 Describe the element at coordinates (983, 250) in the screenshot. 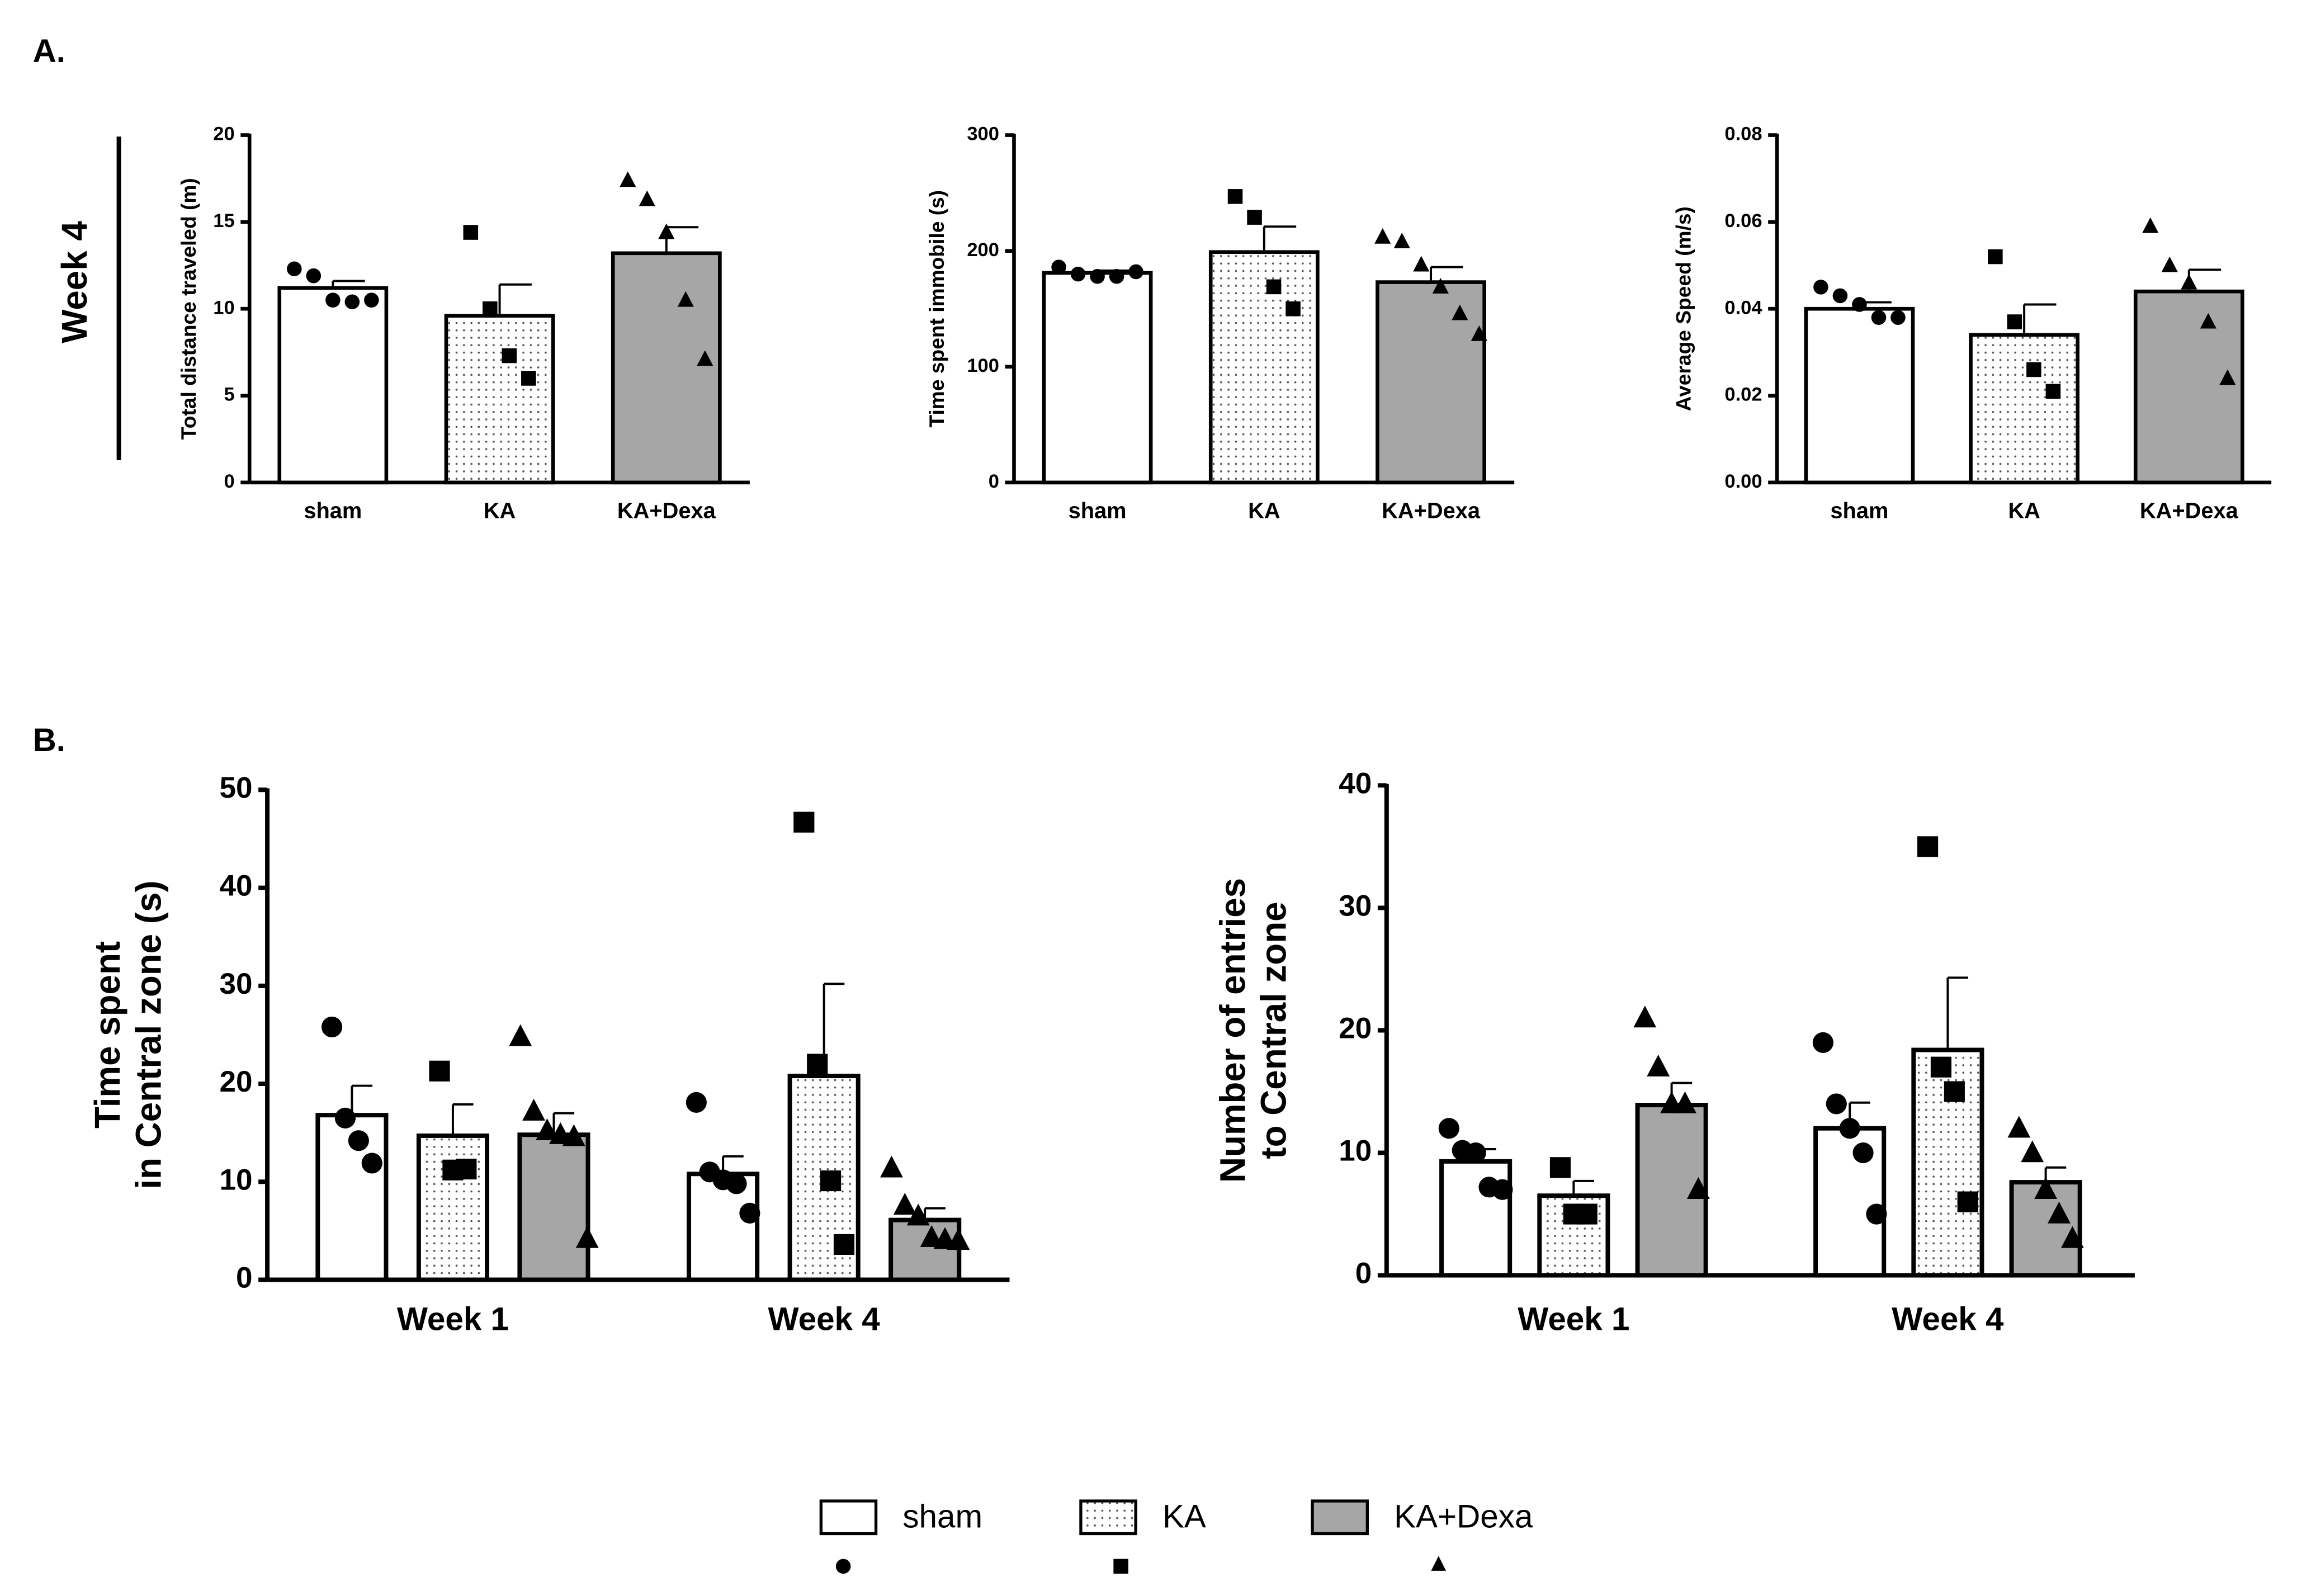

I see `y-tick-label: 200` at that location.